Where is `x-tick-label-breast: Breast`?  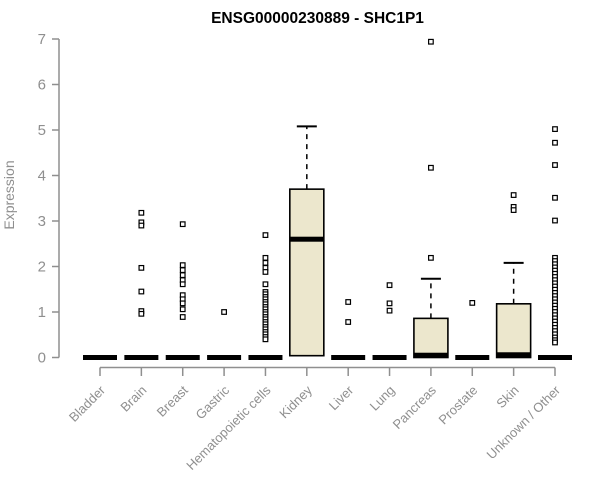
x-tick-label-breast: Breast is located at coordinates (172, 400).